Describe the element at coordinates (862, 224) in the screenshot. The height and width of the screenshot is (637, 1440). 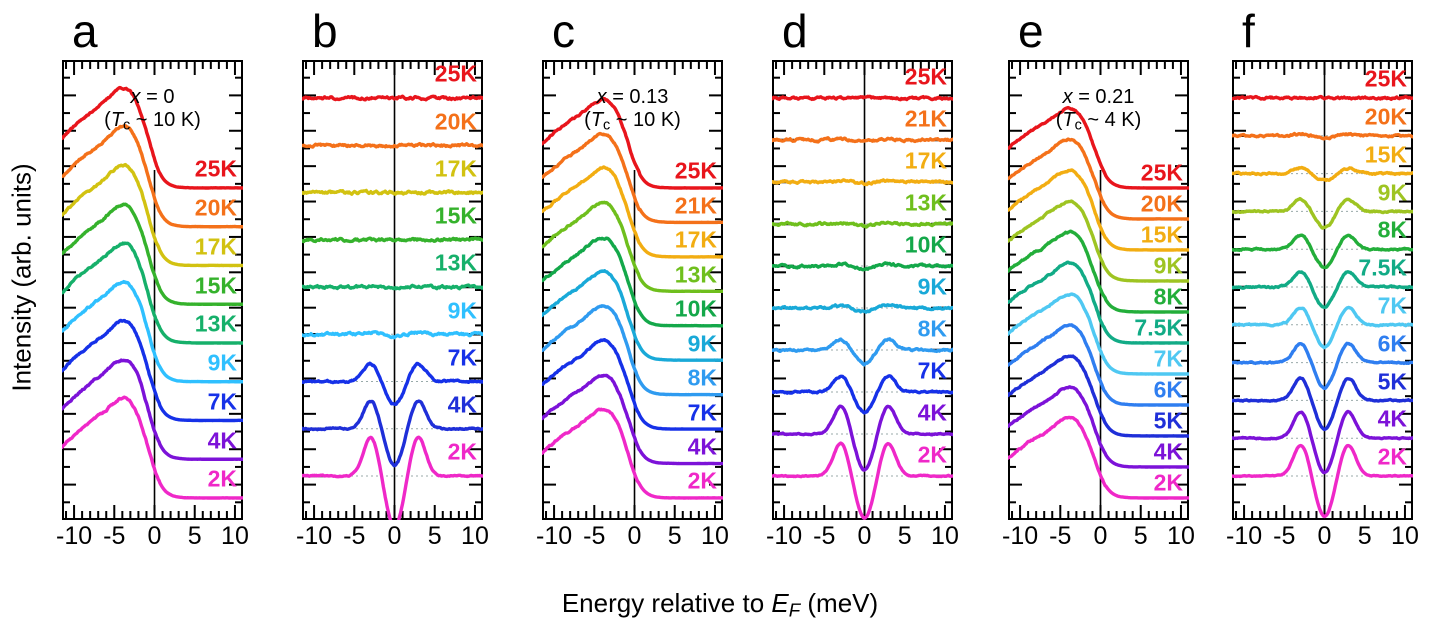
I see `curve-d-13K` at that location.